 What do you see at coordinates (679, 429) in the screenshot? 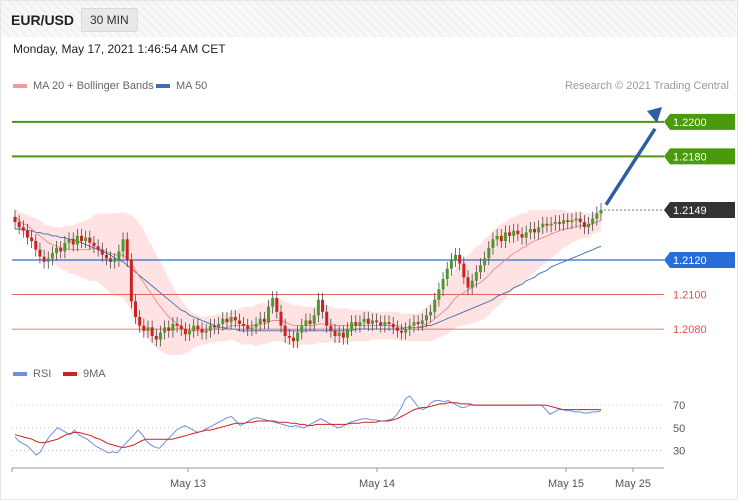
I see `rsi-tick-label: 50` at bounding box center [679, 429].